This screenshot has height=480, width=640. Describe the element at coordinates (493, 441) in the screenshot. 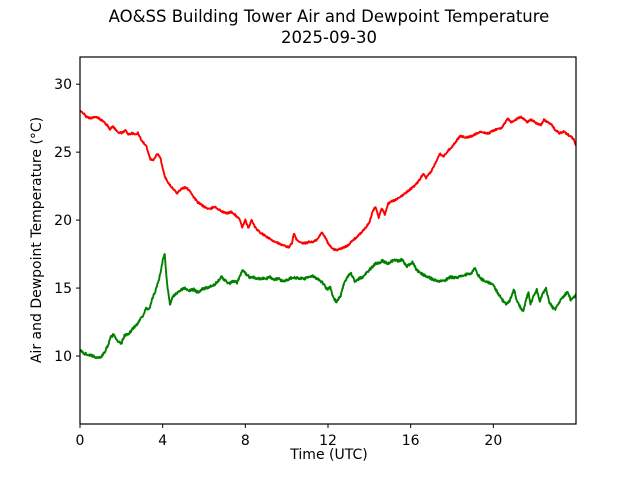

I see `x-tick-label: 20` at that location.